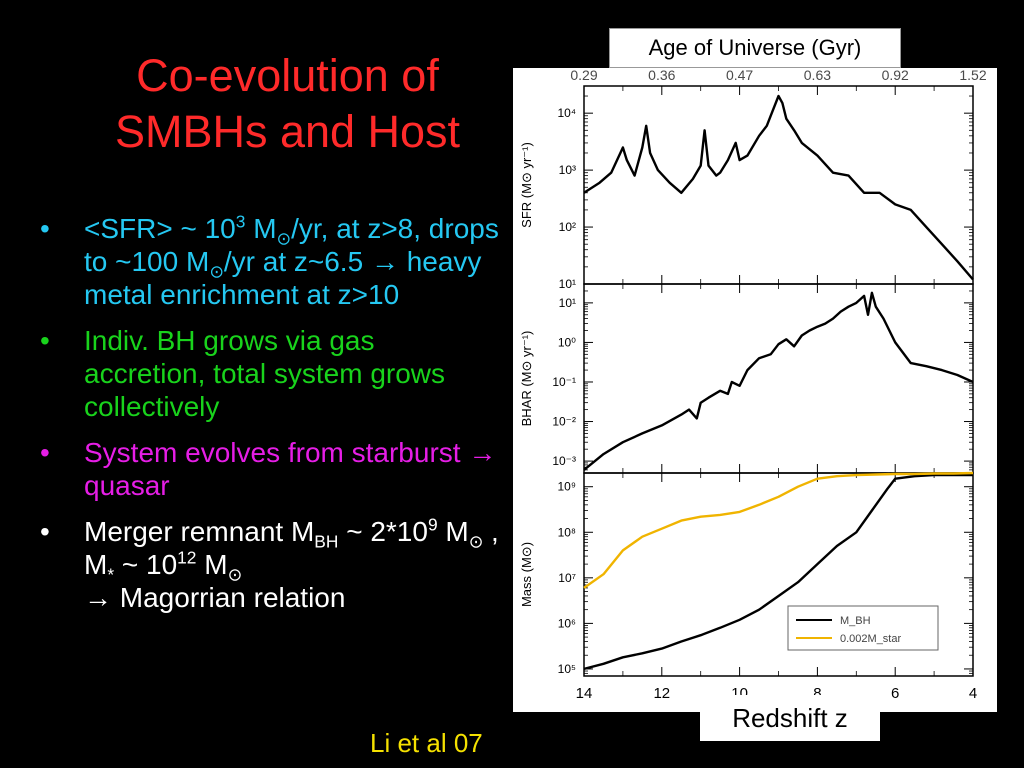 Image resolution: width=1024 pixels, height=768 pixels. I want to click on legend-label: M_BH, so click(855, 621).